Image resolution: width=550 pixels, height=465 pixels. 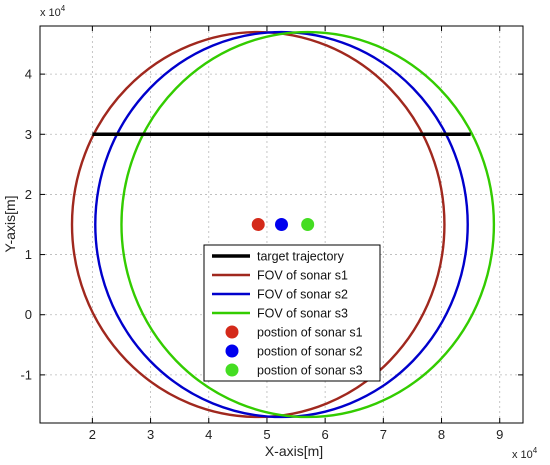 I want to click on legend-label: FOV of sonar s1, so click(x=302, y=275).